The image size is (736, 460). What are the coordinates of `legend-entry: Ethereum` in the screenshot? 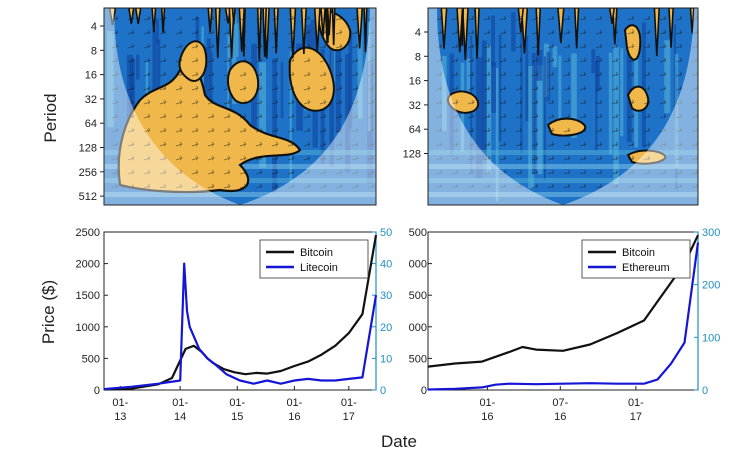 It's located at (646, 268).